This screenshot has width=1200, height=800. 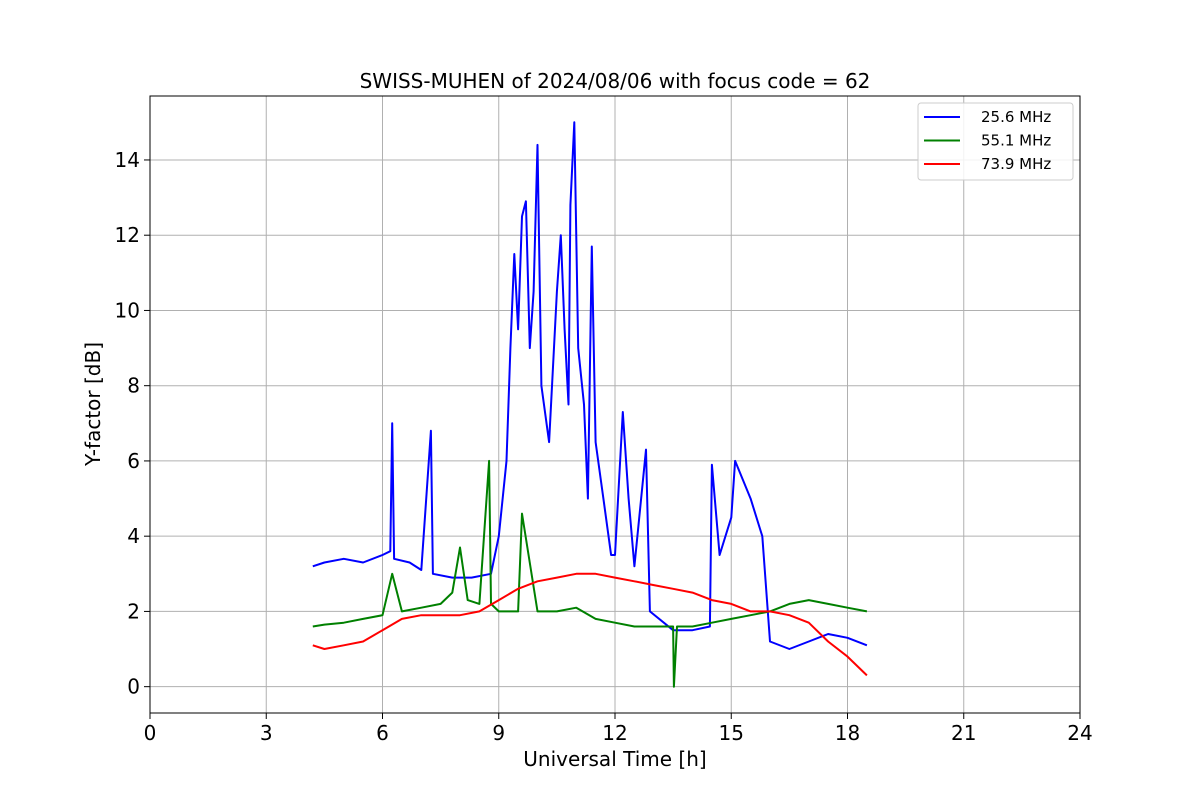 What do you see at coordinates (133, 461) in the screenshot?
I see `y-tick-label: 6` at bounding box center [133, 461].